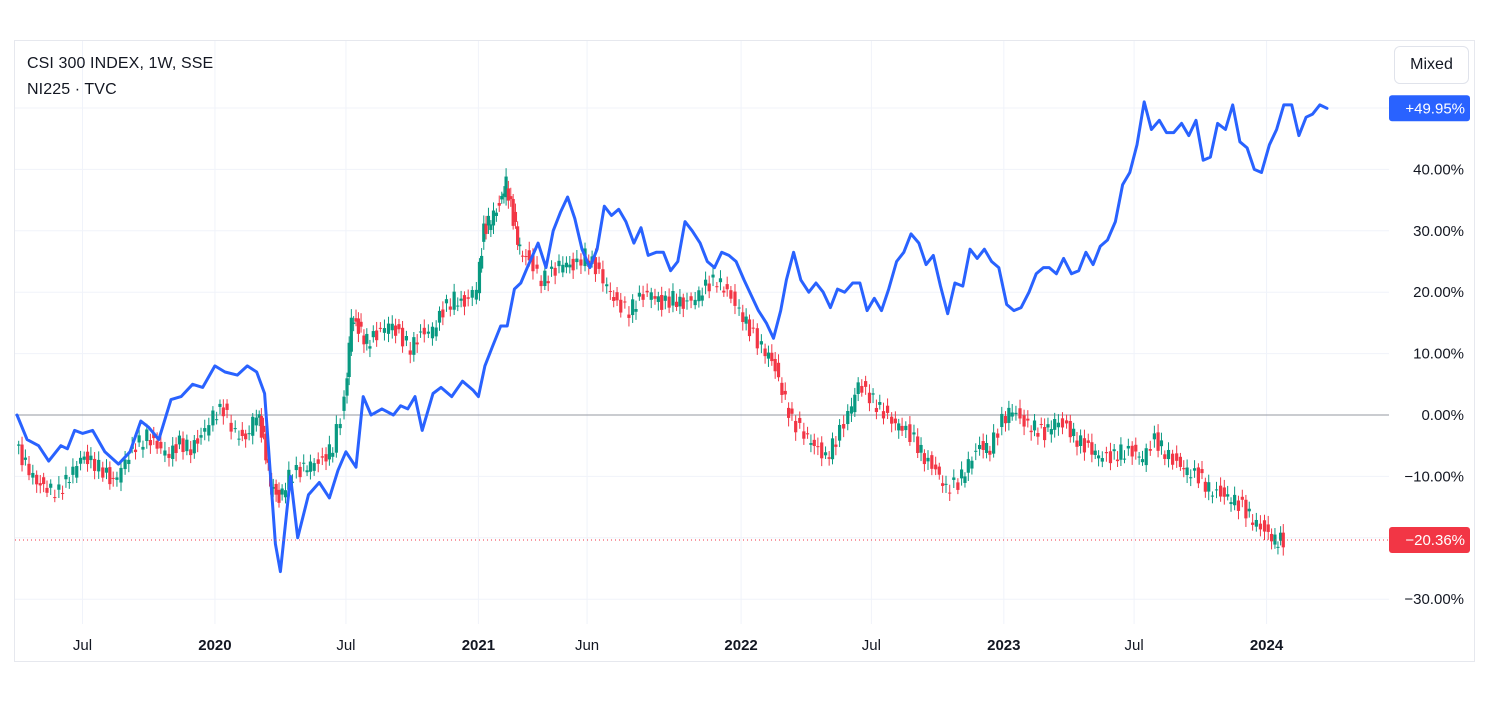 This screenshot has width=1491, height=717. I want to click on x-axis-tick-label: 2023, so click(1003, 645).